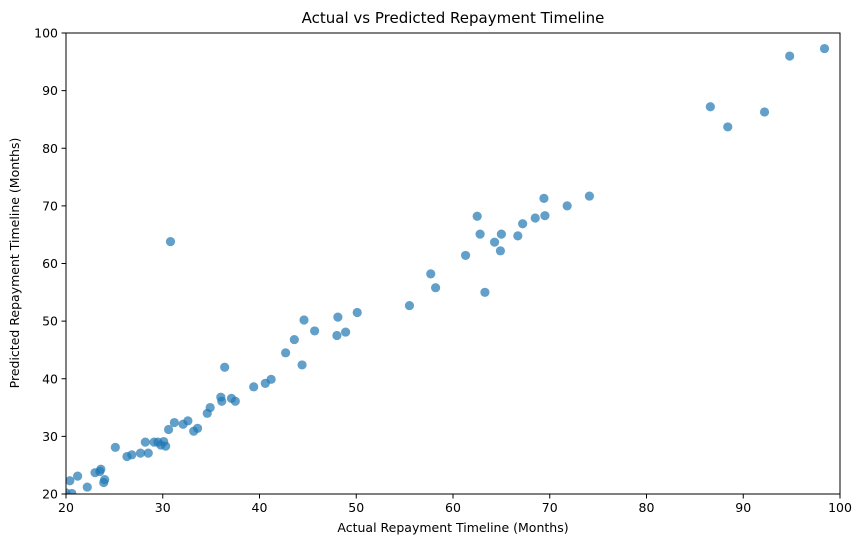 The width and height of the screenshot is (863, 547). Describe the element at coordinates (260, 507) in the screenshot. I see `x-tick-label: 40` at that location.